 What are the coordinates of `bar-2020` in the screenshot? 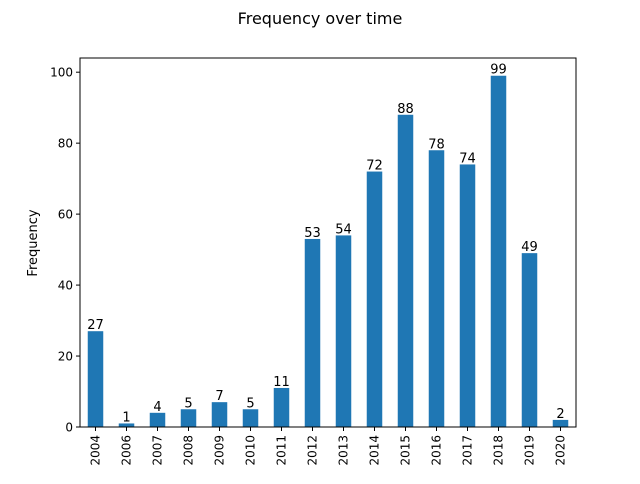 It's located at (560, 423).